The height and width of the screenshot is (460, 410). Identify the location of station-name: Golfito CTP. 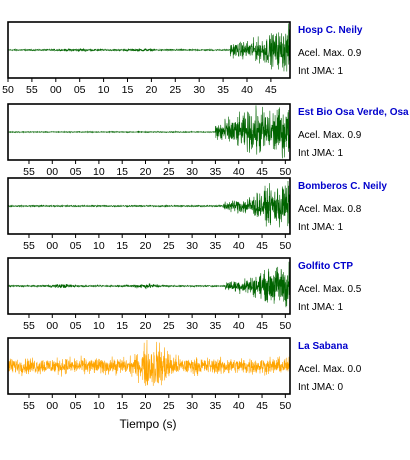
(325, 266).